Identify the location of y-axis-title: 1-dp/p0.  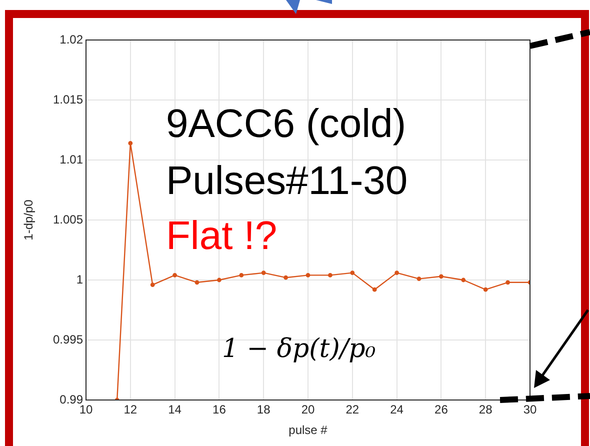
(29, 219).